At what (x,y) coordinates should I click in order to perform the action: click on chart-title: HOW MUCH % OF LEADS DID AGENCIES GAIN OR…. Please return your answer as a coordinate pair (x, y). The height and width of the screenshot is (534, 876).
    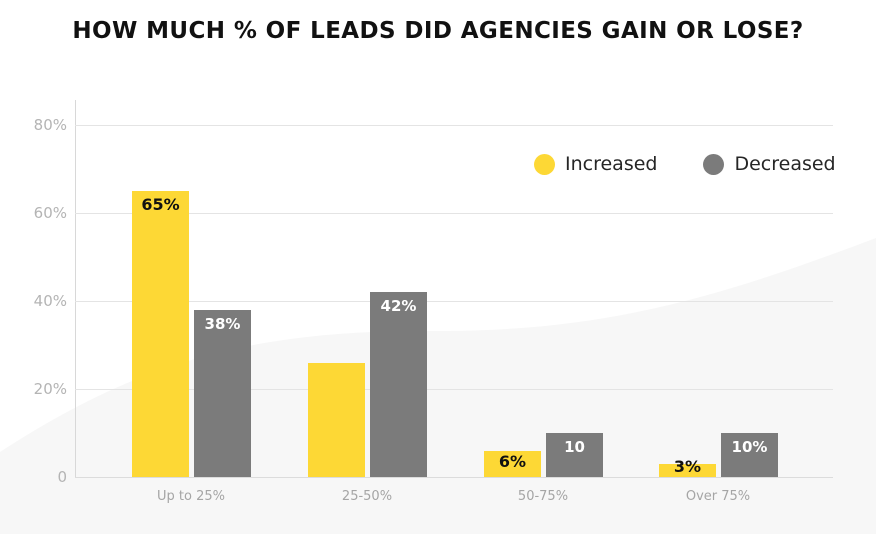
    Looking at the image, I should click on (438, 31).